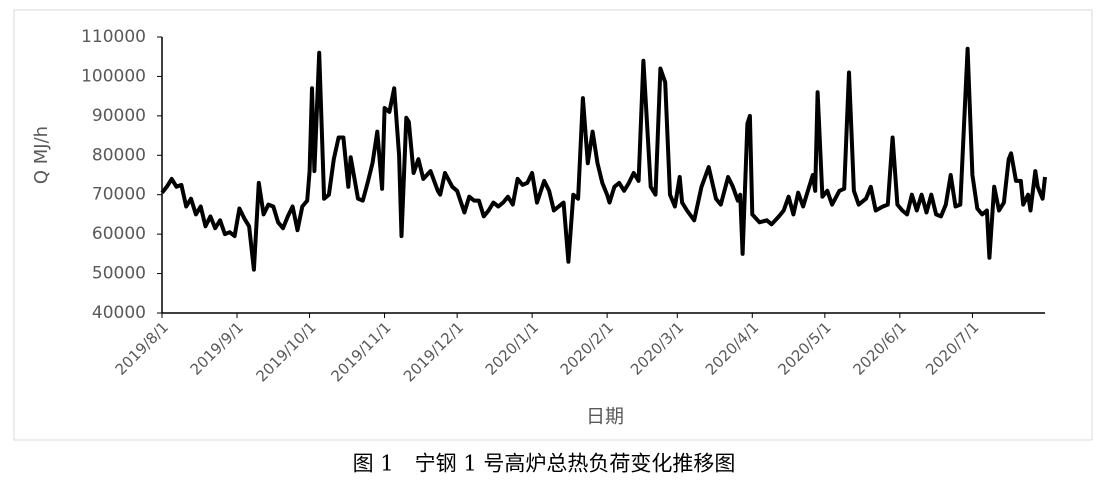 The height and width of the screenshot is (488, 1102). I want to click on y-tick-label: 80000, so click(119, 155).